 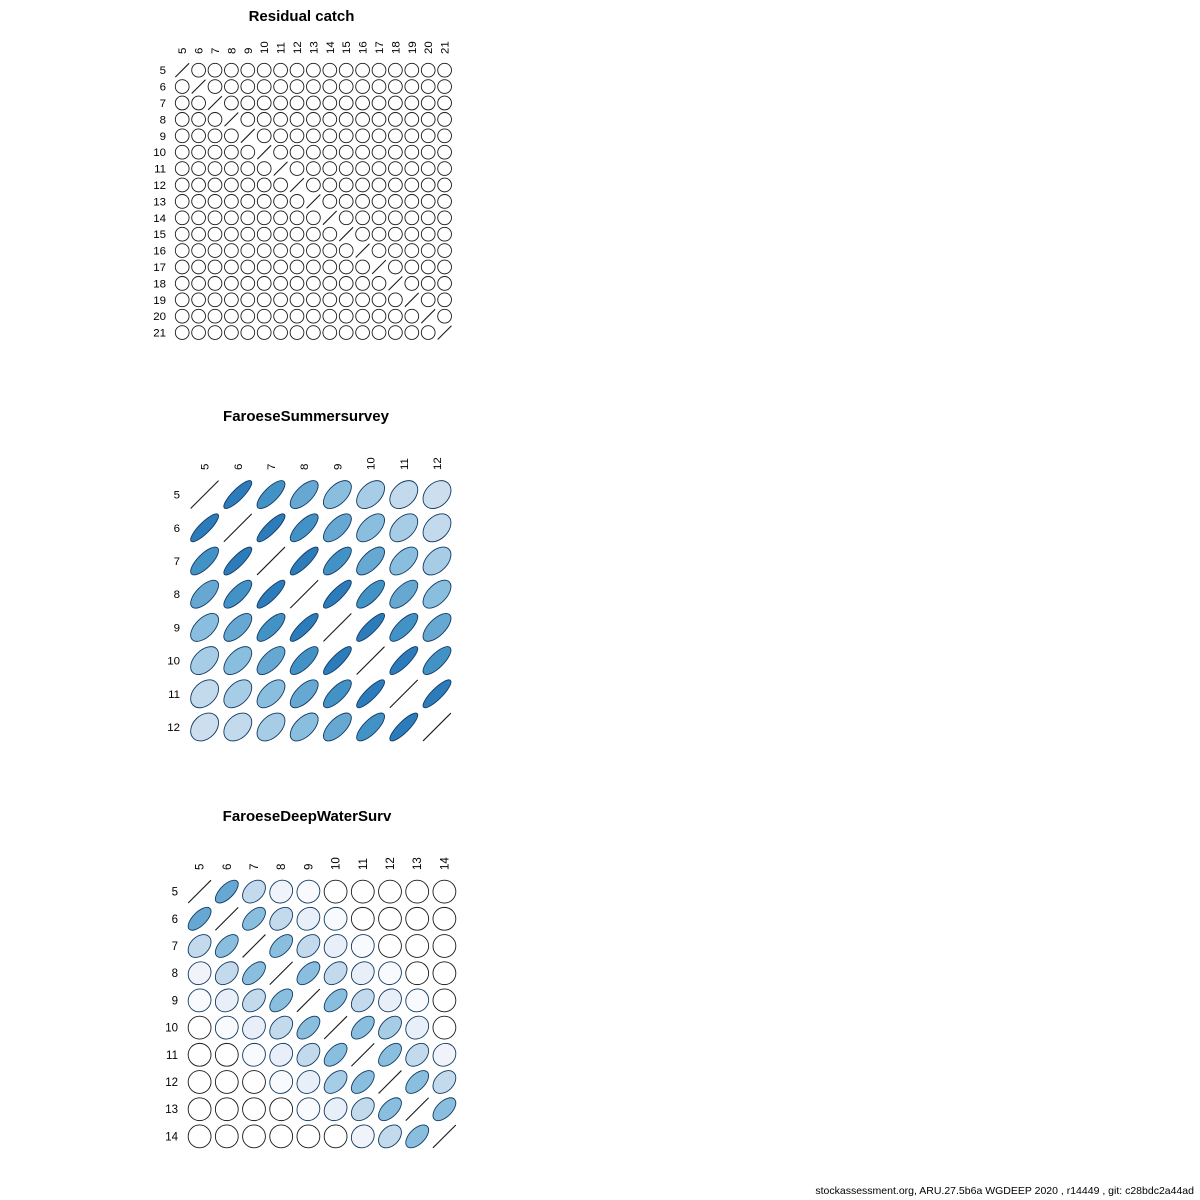 I want to click on x-tick-label: 8, so click(x=305, y=467).